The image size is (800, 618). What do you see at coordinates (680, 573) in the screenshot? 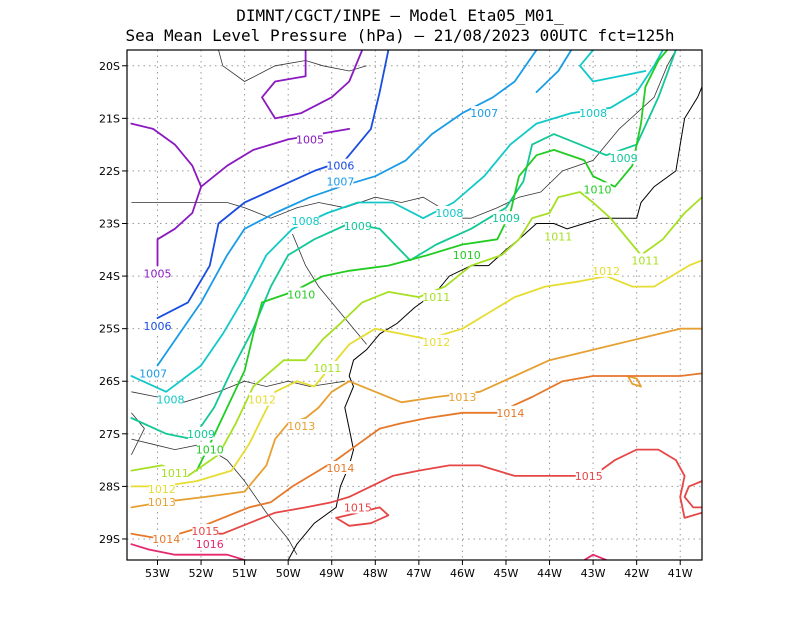
I see `x-tick-label: 41W` at bounding box center [680, 573].